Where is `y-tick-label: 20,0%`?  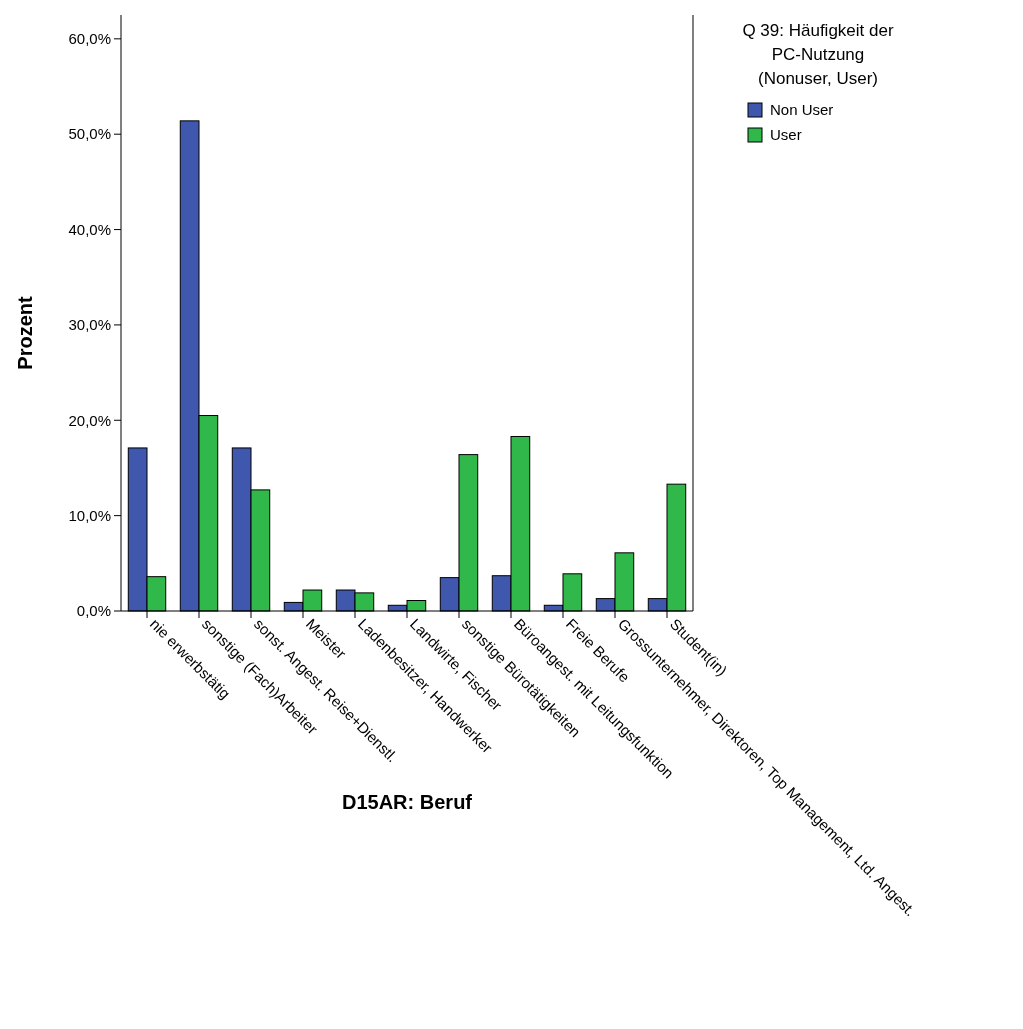
y-tick-label: 20,0% is located at coordinates (89, 420).